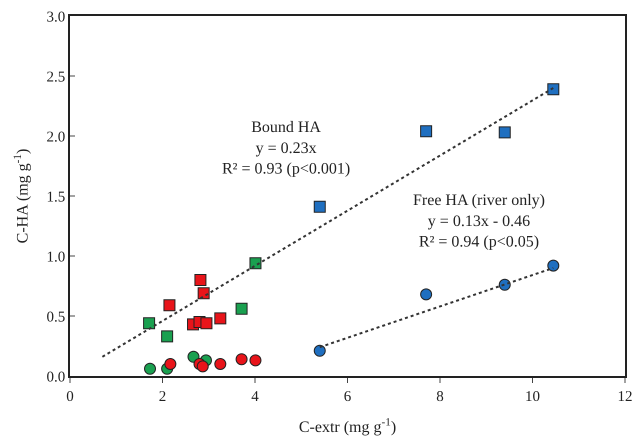 The image size is (641, 436). What do you see at coordinates (162, 396) in the screenshot?
I see `x-tick-label: 2` at bounding box center [162, 396].